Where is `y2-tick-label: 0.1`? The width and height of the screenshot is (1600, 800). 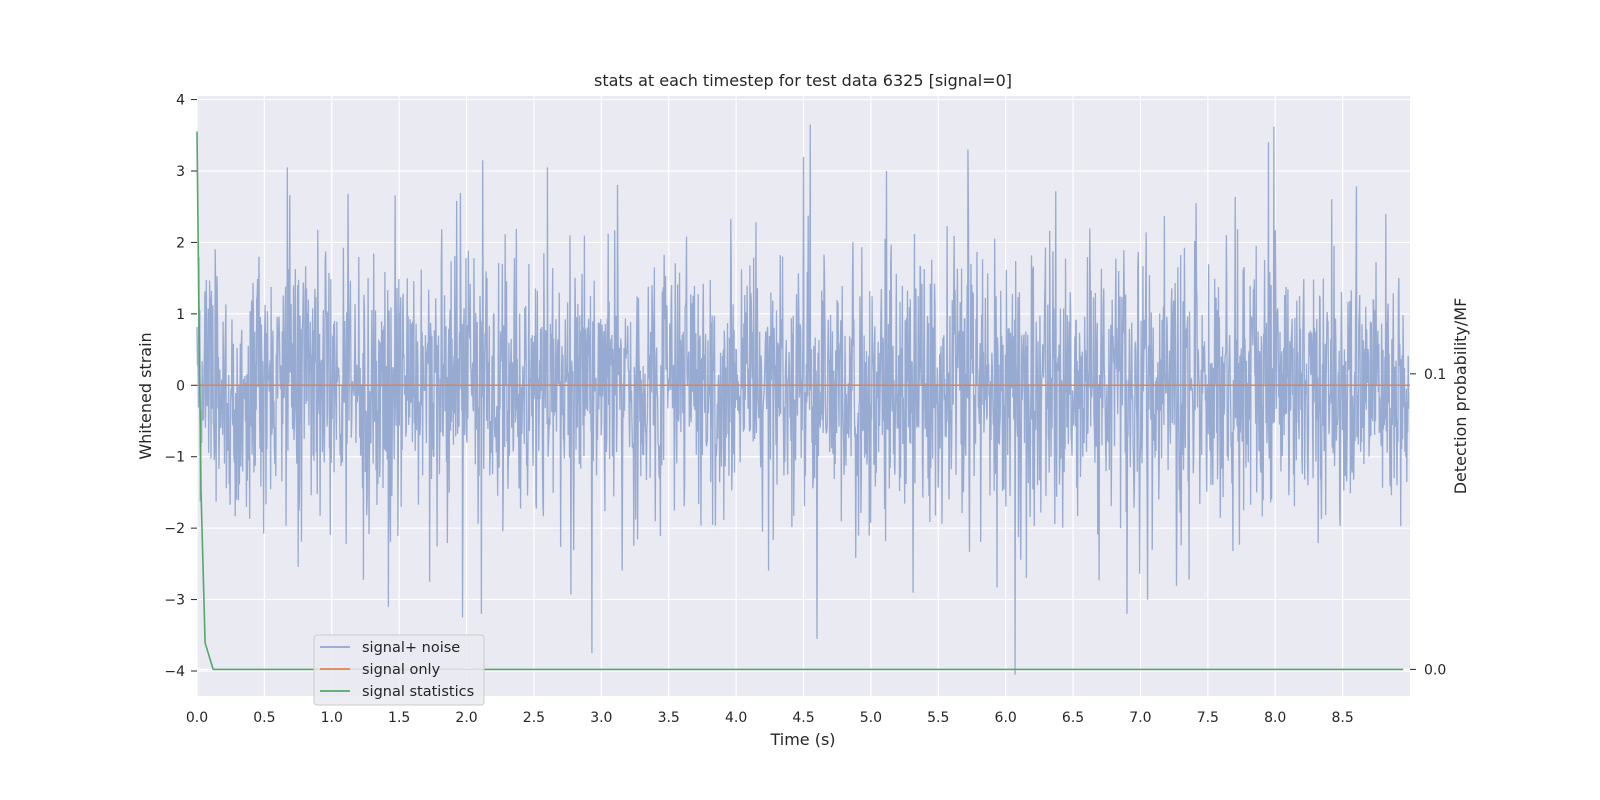
y2-tick-label: 0.1 is located at coordinates (1435, 375).